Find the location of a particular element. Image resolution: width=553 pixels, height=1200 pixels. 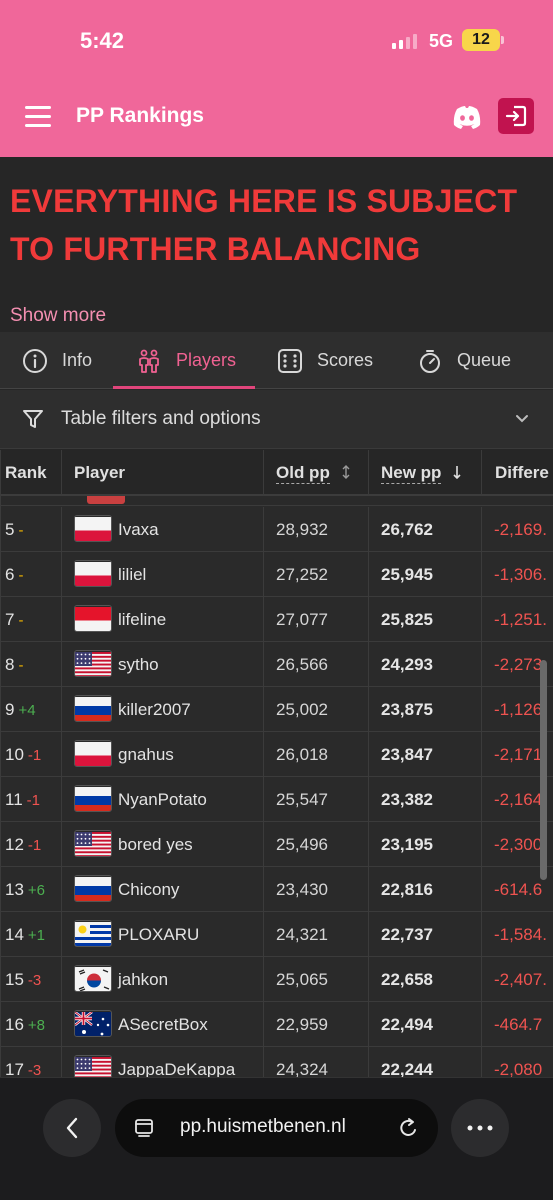

old-pp-cell: 24,324 is located at coordinates (316, 1062).